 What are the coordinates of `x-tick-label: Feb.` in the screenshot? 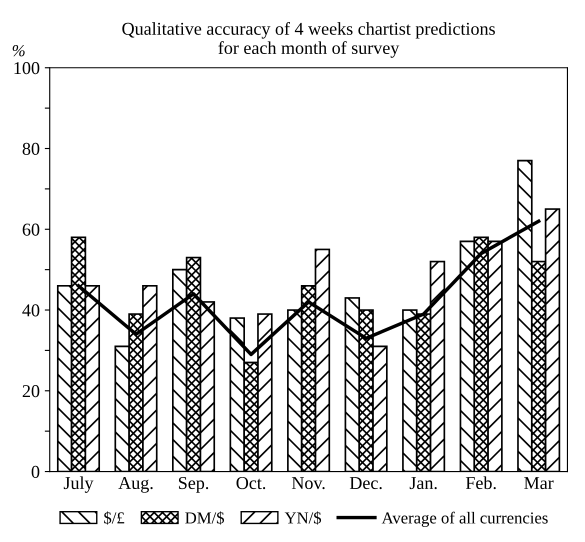 It's located at (481, 483).